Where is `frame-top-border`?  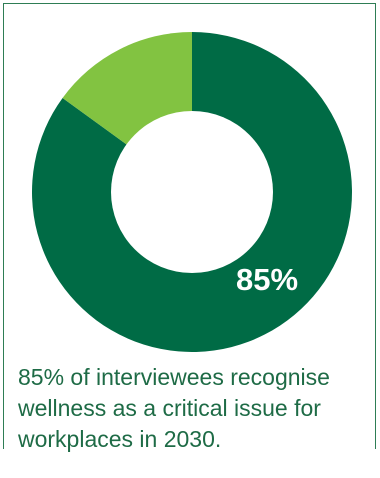
frame-top-border is located at coordinates (189, 3).